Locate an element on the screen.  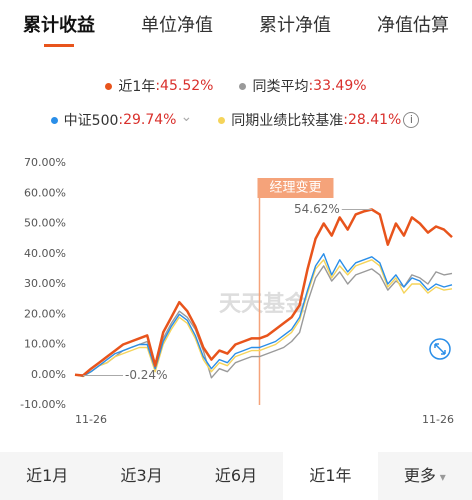
legend-return: :28.41% is located at coordinates (372, 120).